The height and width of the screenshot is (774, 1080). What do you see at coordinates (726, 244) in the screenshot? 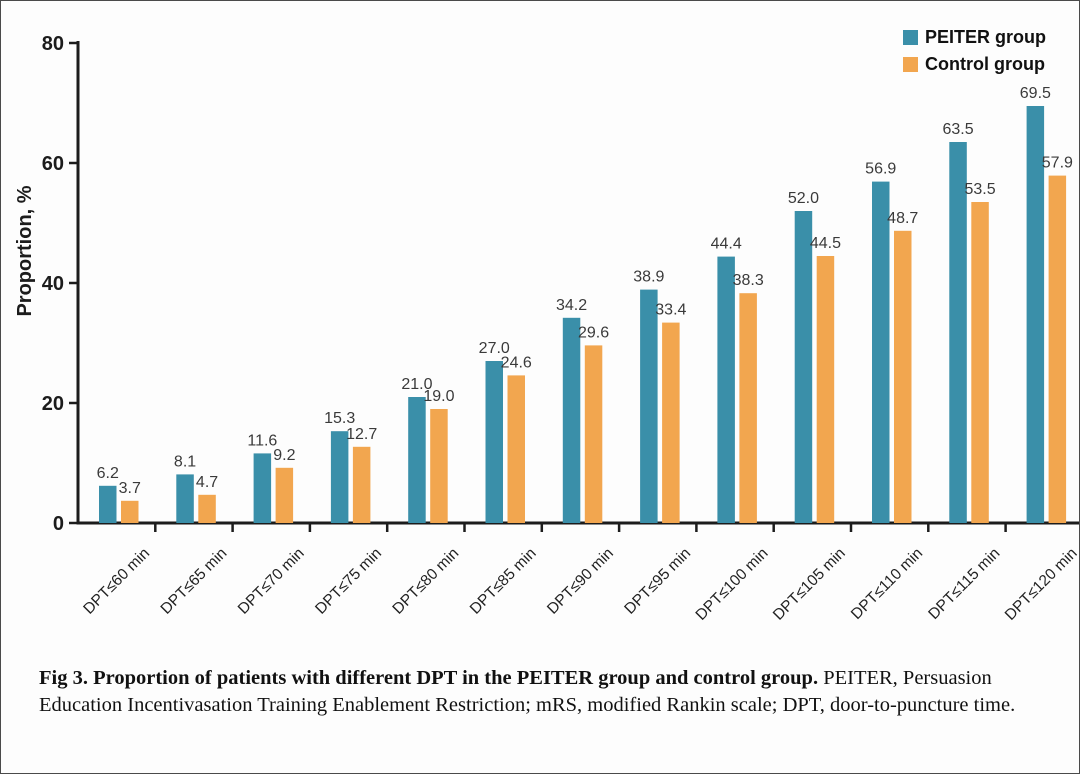
I see `bar-value-label: 44.4` at bounding box center [726, 244].